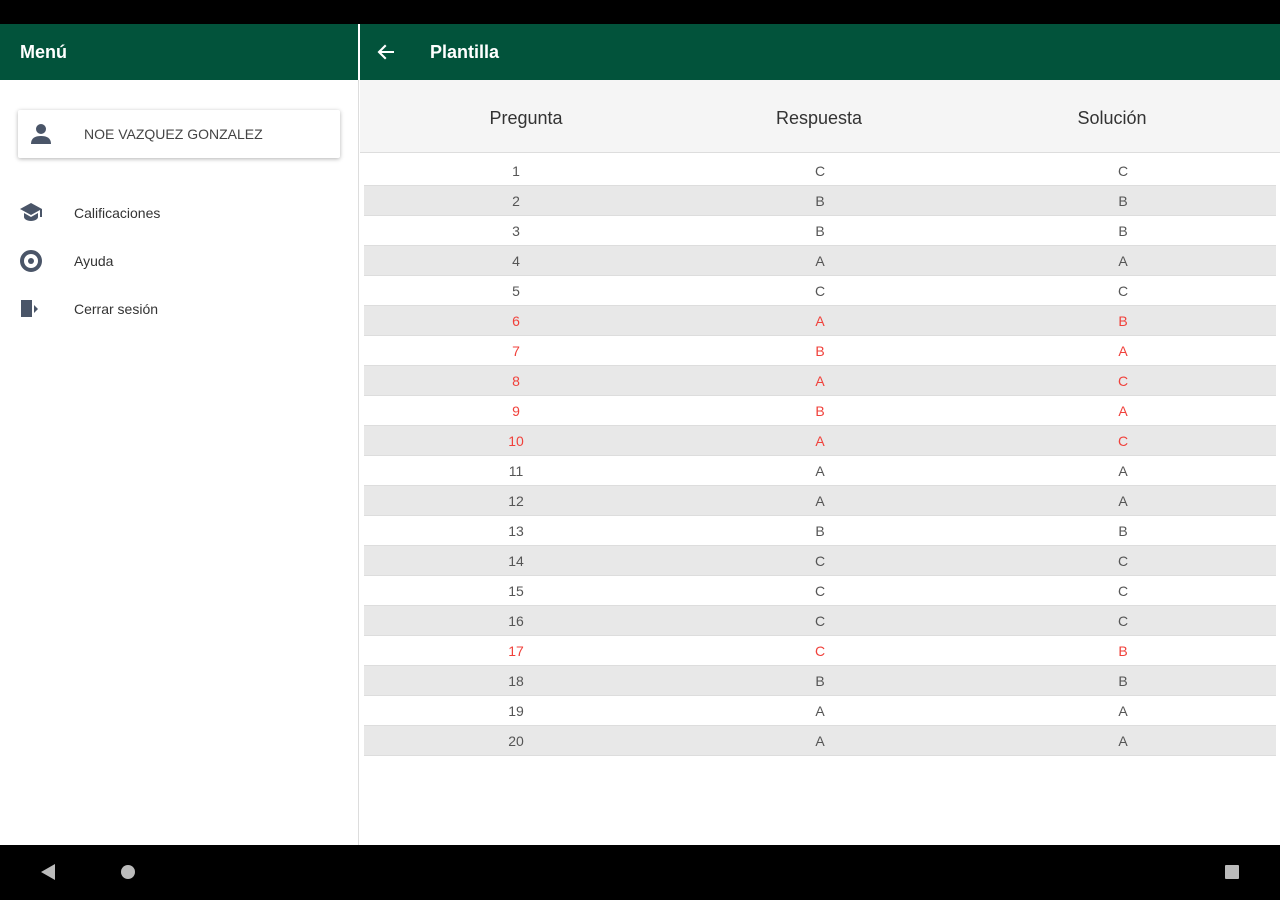 The height and width of the screenshot is (900, 1280). I want to click on table-cell: 5, so click(516, 291).